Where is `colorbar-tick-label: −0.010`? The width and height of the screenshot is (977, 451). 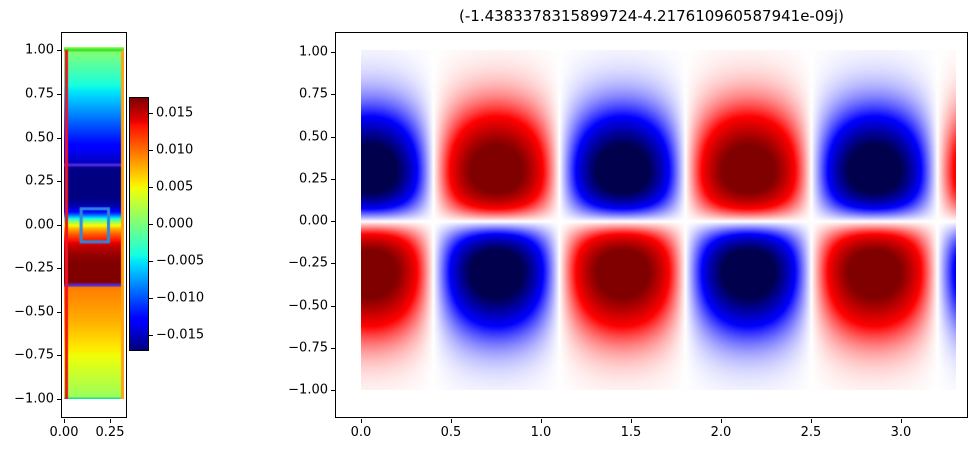 colorbar-tick-label: −0.010 is located at coordinates (180, 298).